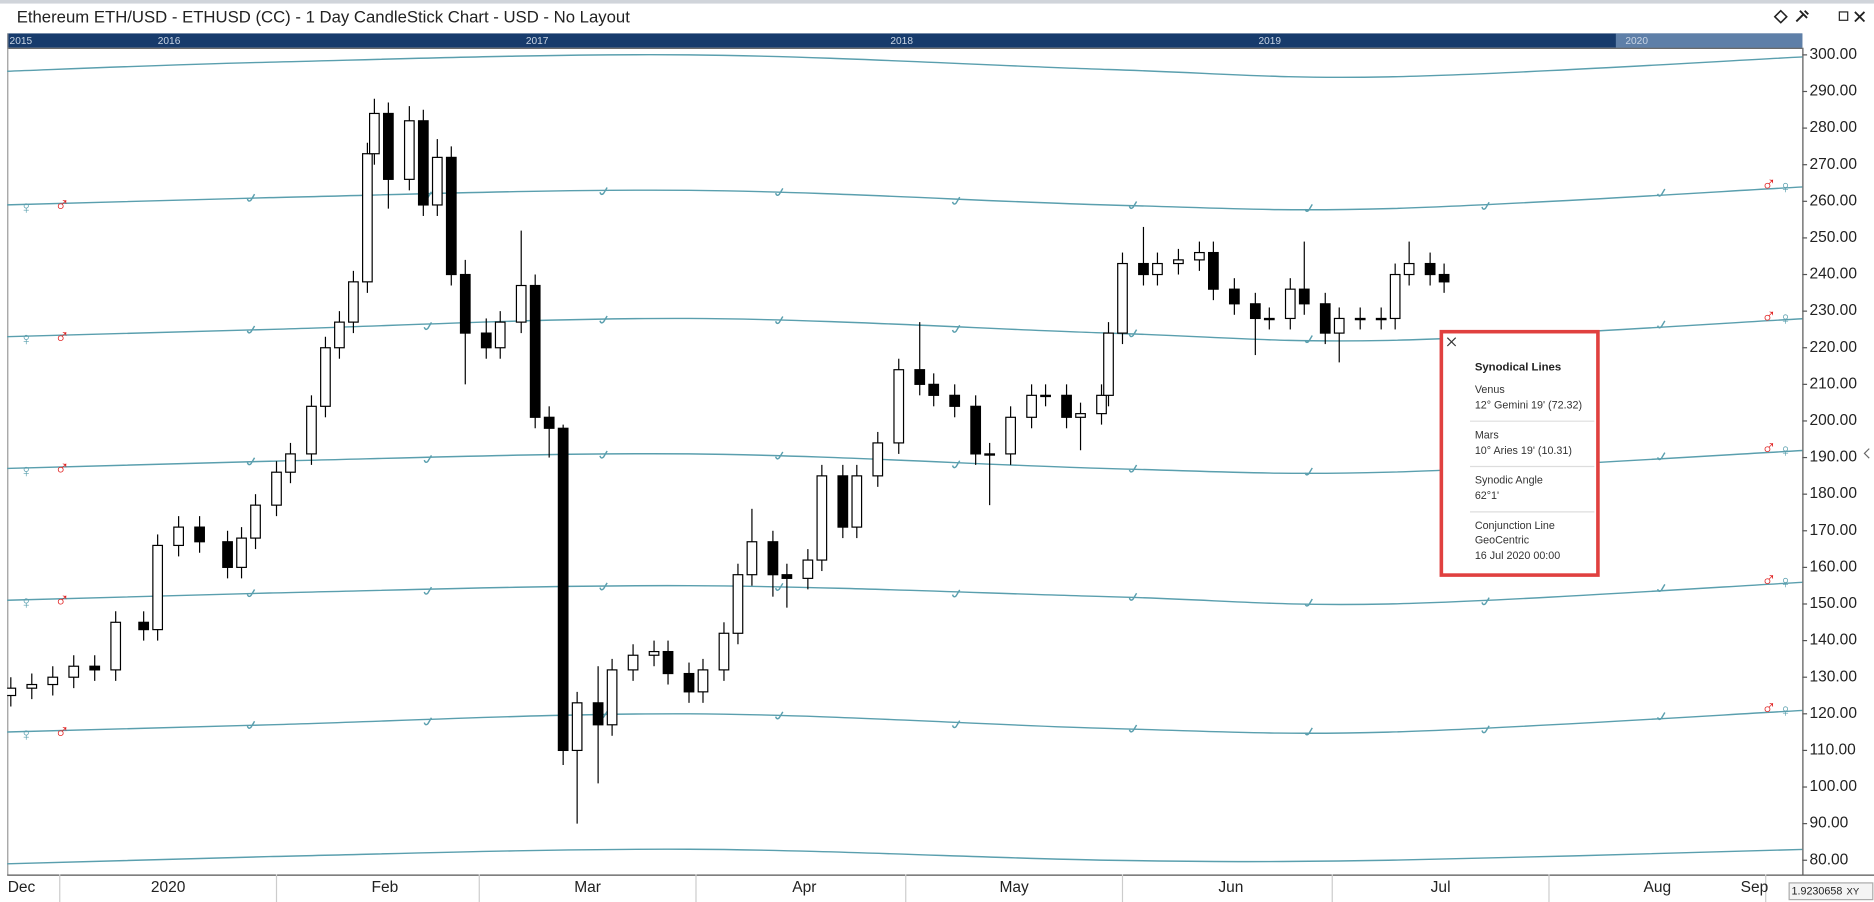 The width and height of the screenshot is (1874, 902). I want to click on navigator-label: 2018, so click(901, 41).